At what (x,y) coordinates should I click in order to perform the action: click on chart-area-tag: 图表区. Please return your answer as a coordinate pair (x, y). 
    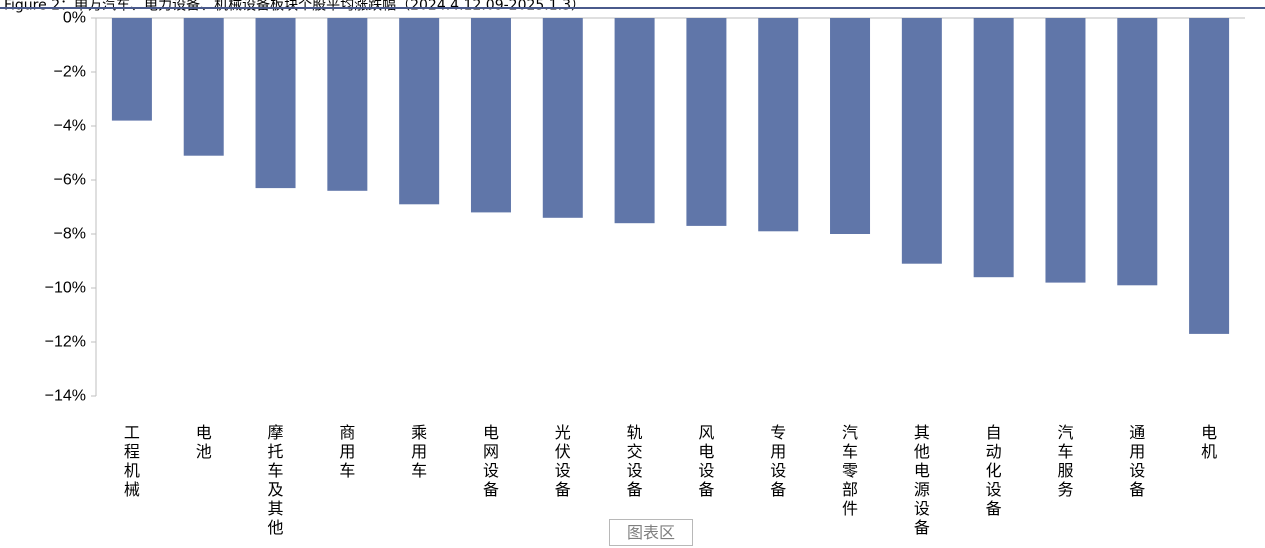
    Looking at the image, I should click on (651, 532).